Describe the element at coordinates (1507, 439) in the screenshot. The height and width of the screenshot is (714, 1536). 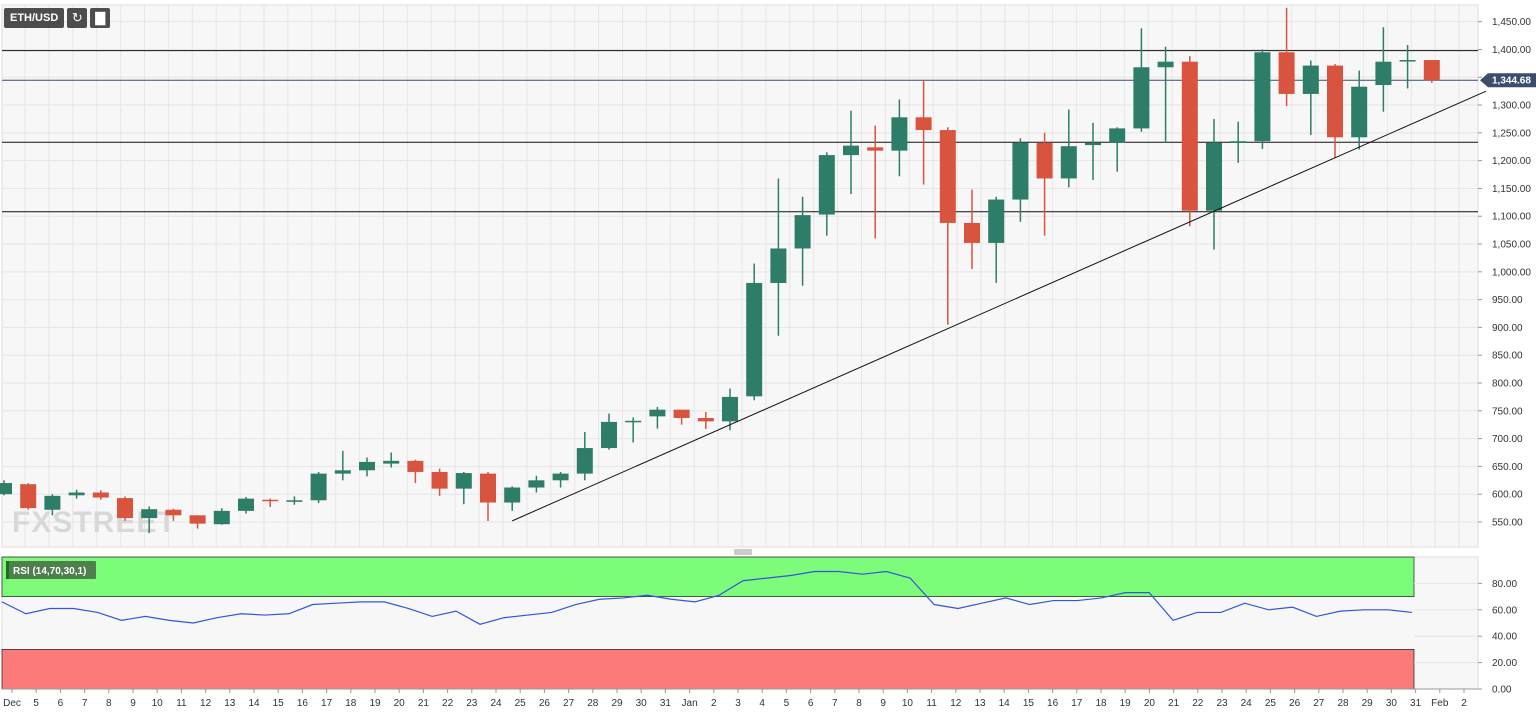
I see `price-tick-label: 700.00` at that location.